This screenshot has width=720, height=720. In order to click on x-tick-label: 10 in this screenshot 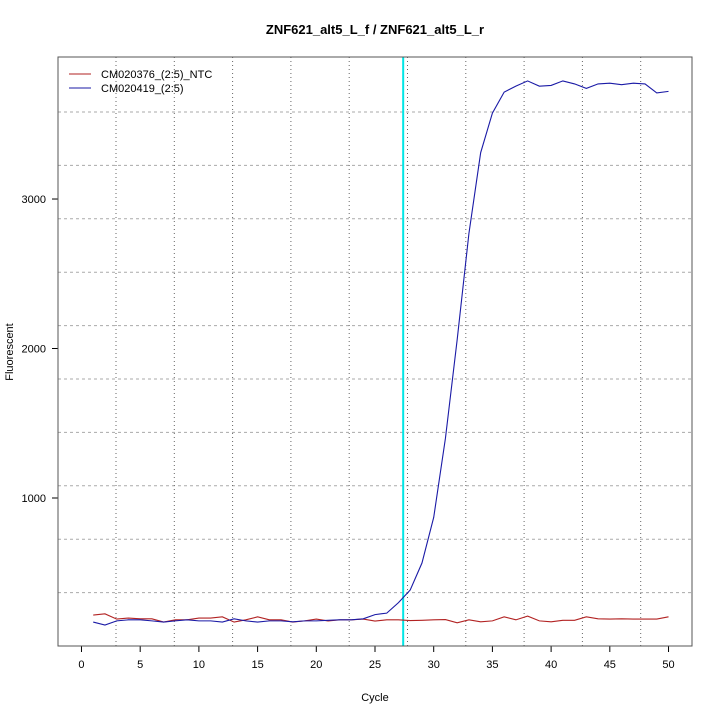, I will do `click(199, 665)`.